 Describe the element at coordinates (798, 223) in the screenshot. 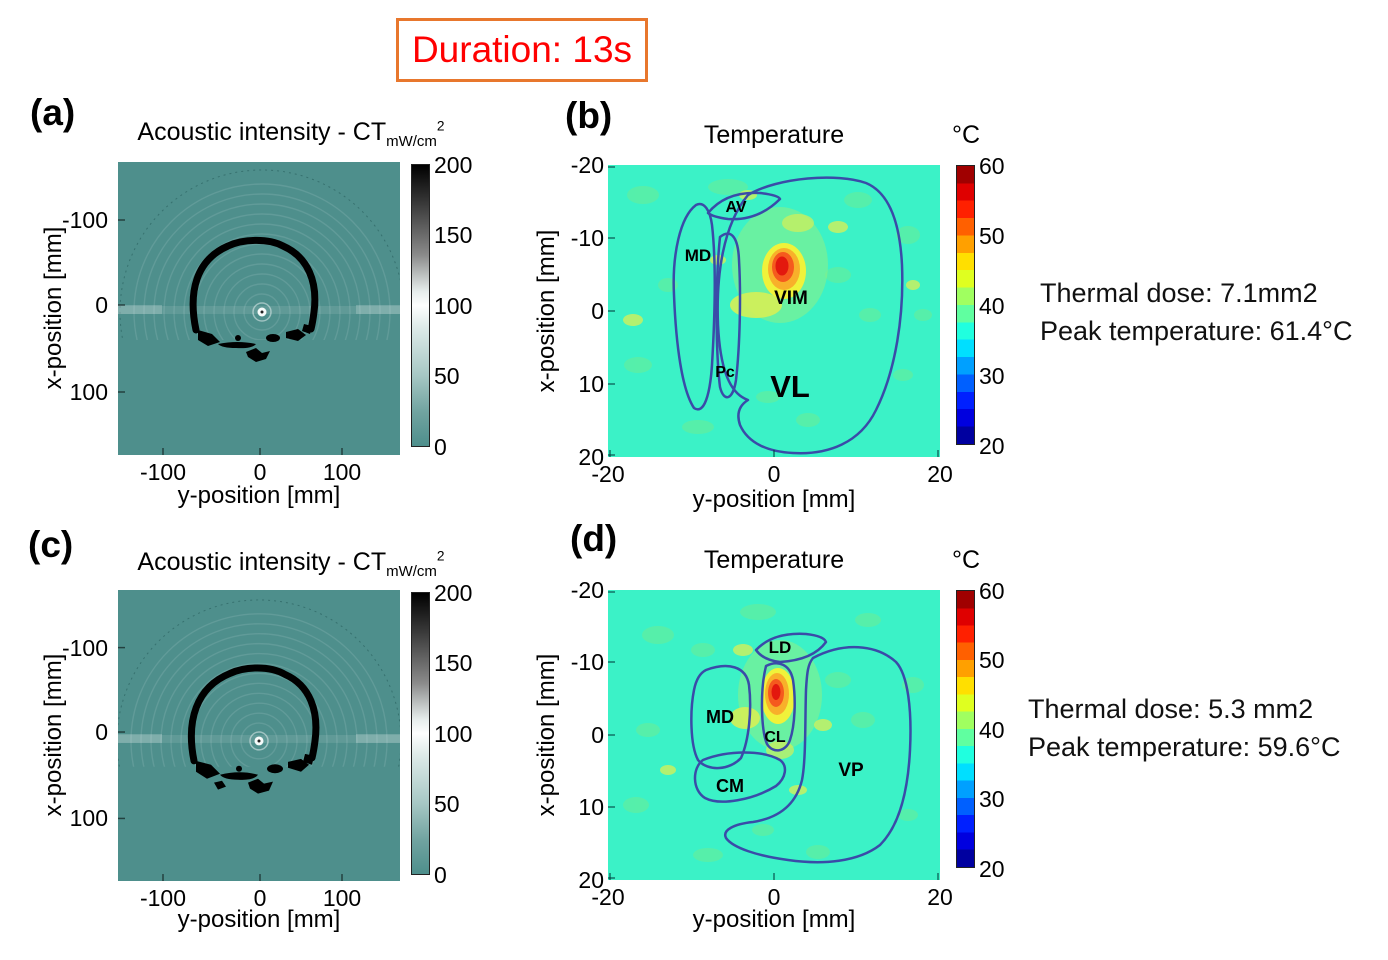

I see `yellow-patch` at that location.